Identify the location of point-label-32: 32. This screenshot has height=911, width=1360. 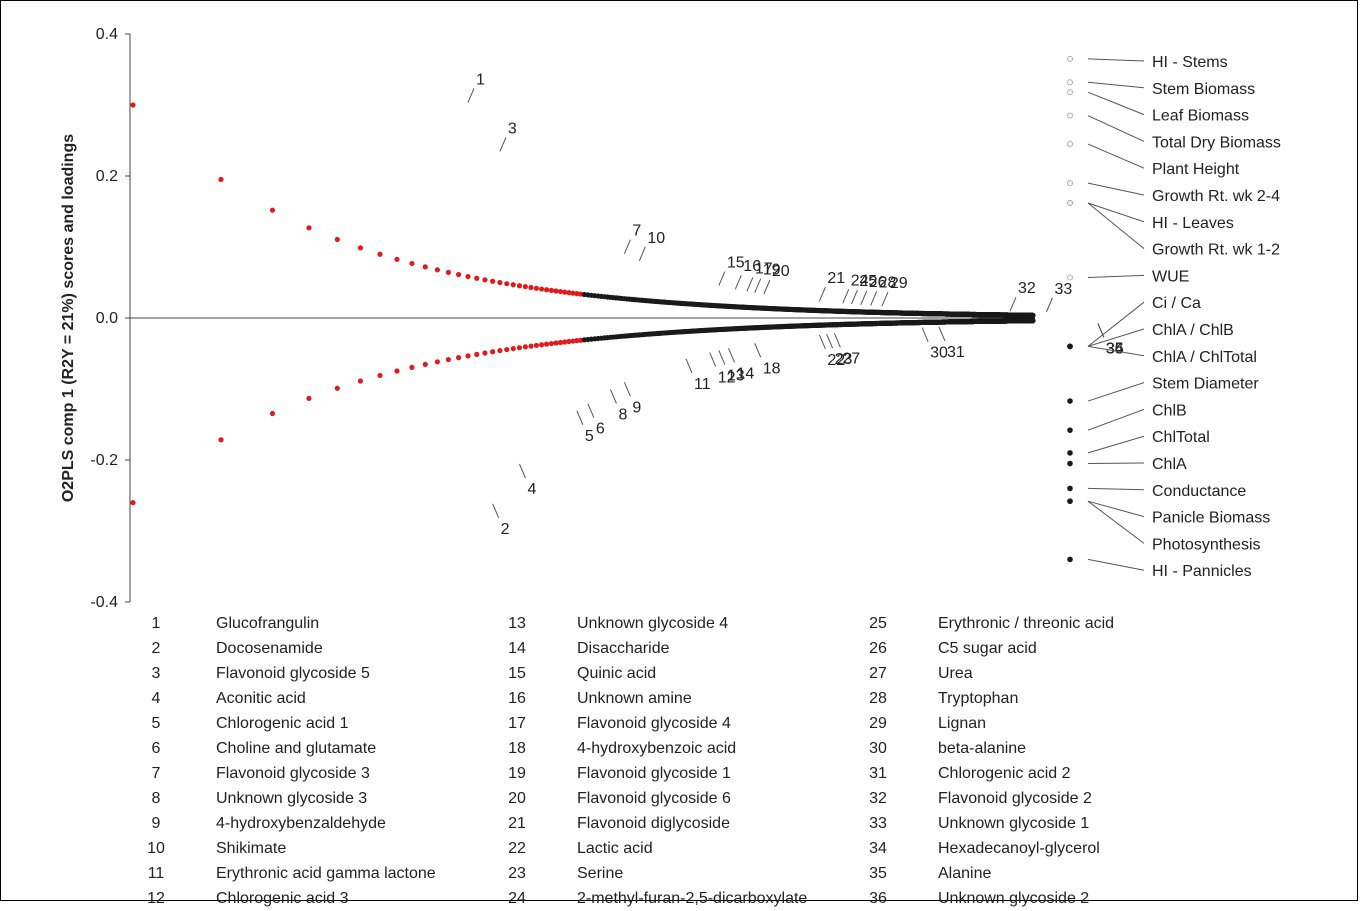
(1027, 288).